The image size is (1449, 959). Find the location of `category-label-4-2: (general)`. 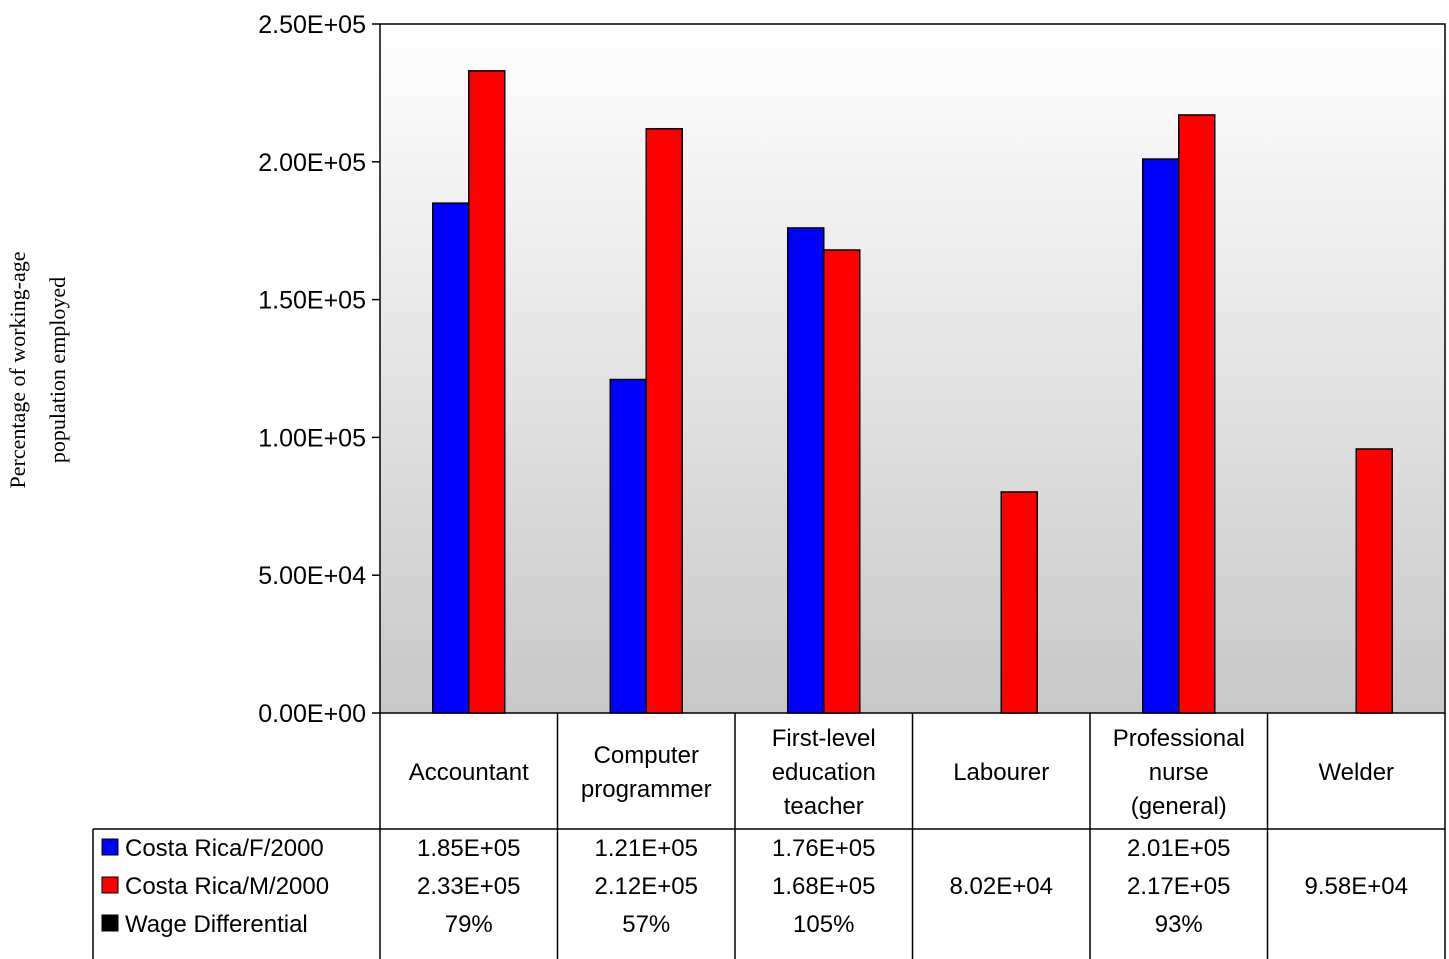

category-label-4-2: (general) is located at coordinates (1179, 806).